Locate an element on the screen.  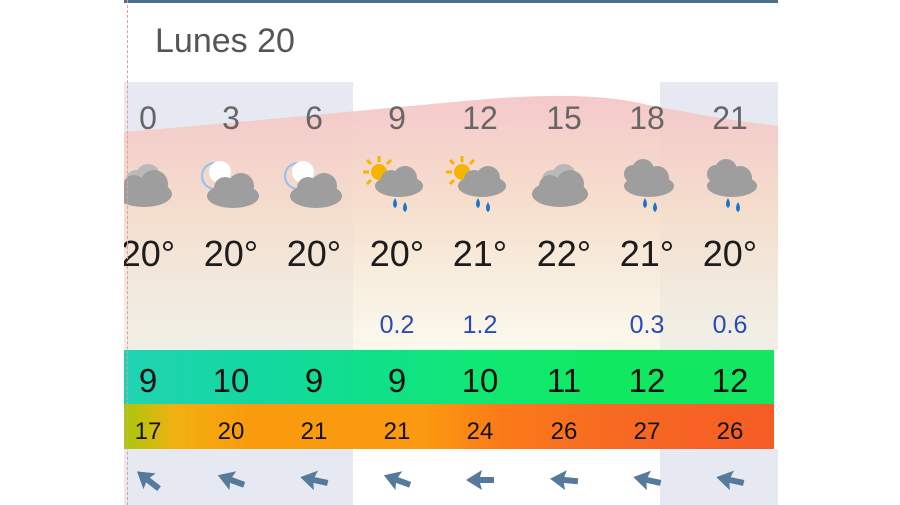
hour-label: 12 is located at coordinates (480, 118).